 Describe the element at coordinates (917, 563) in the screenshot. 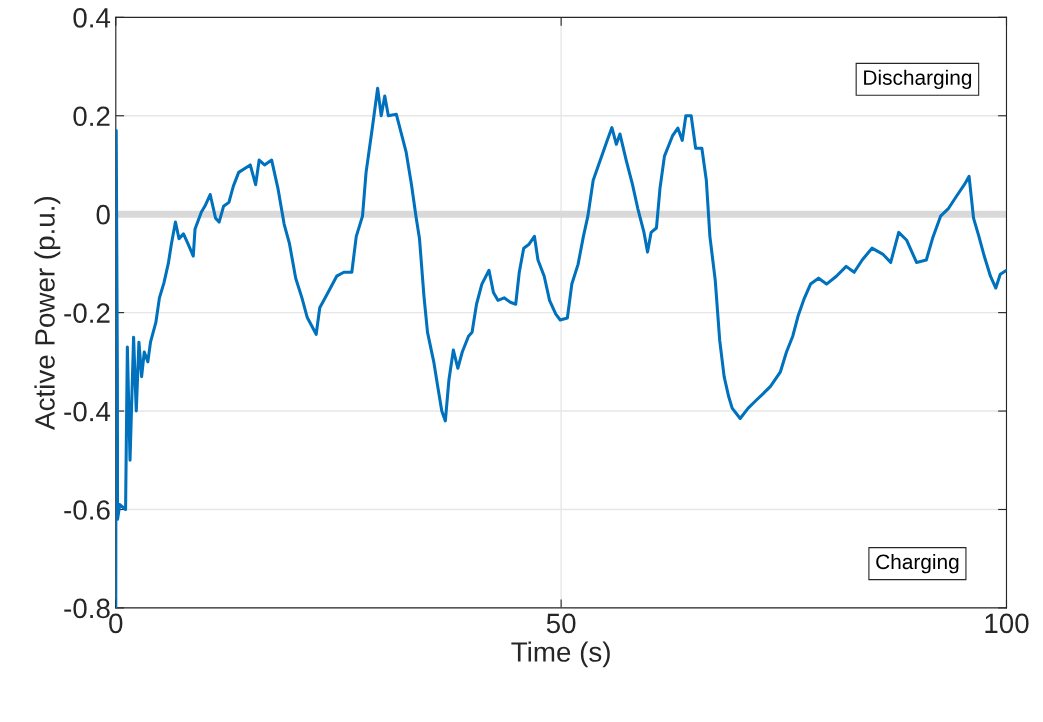

I see `annotation: Charging` at that location.